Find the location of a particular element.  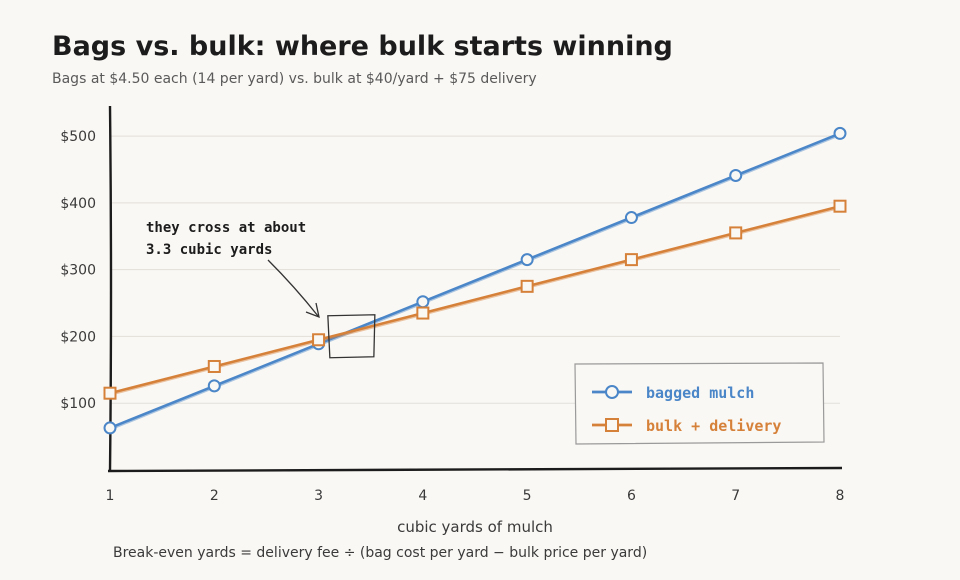

y-tick-label-100: $100 is located at coordinates (78, 404).